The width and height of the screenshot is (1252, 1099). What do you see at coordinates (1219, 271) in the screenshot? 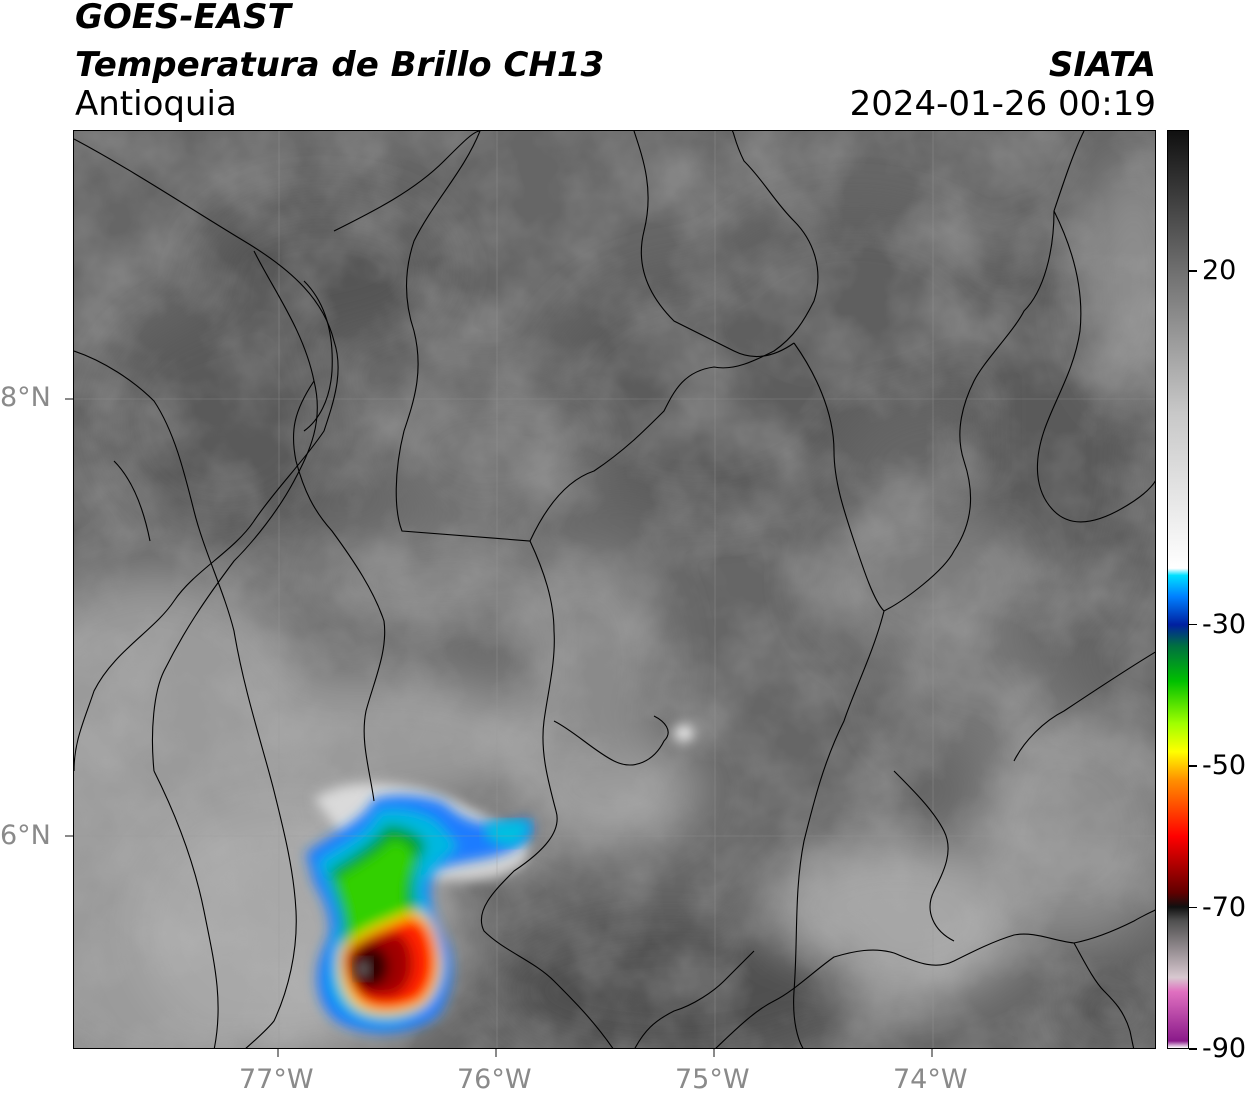
I see `colorbar-tick-label: 20` at bounding box center [1219, 271].